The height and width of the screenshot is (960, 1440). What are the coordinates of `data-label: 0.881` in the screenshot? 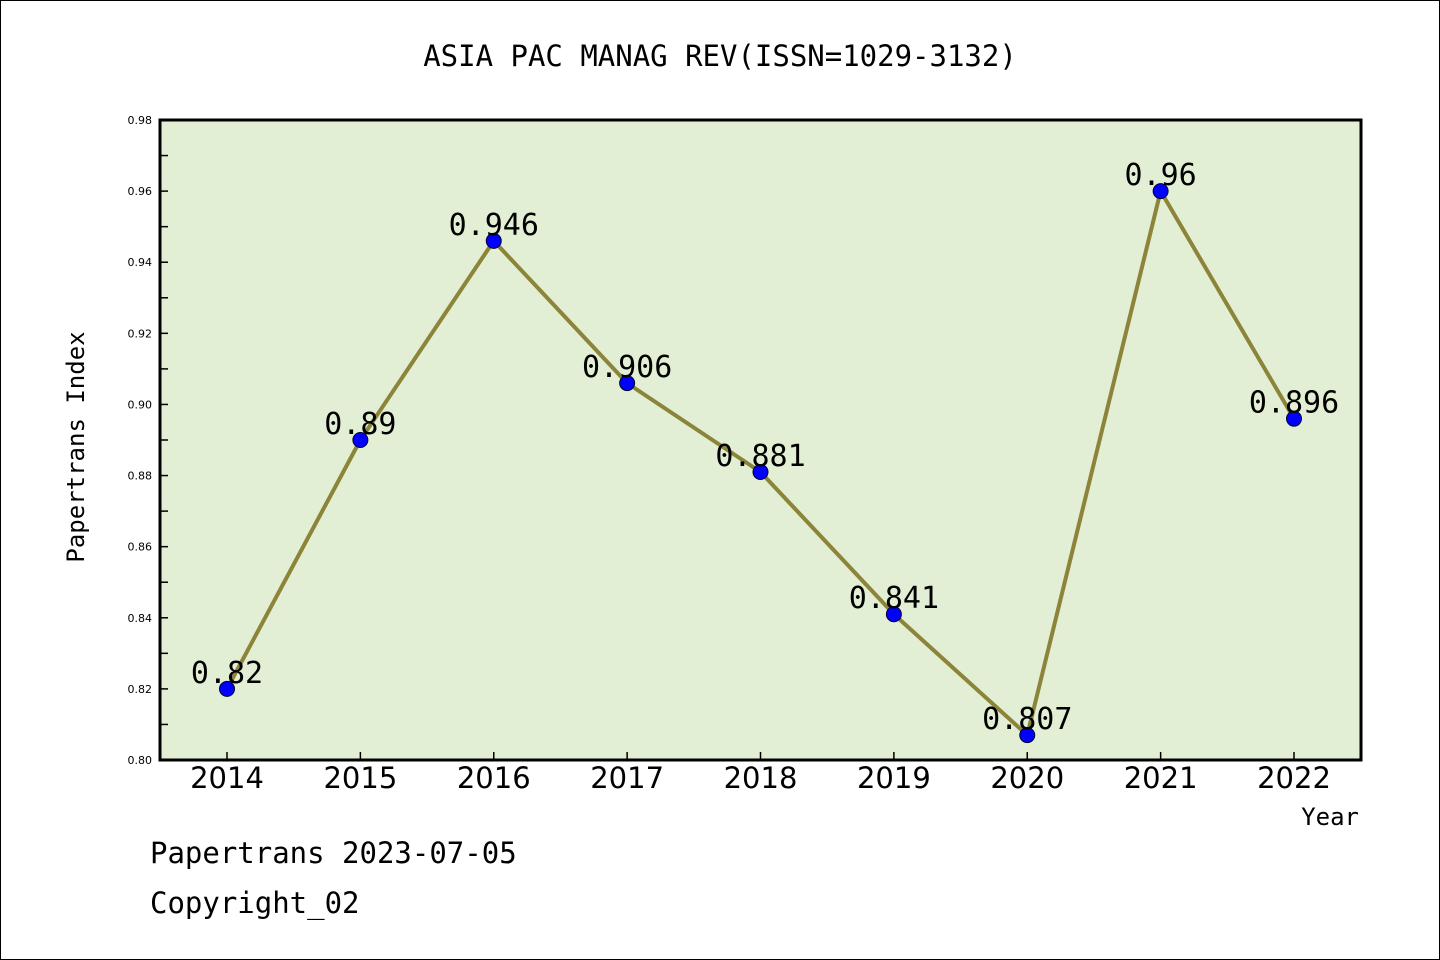 It's located at (760, 456).